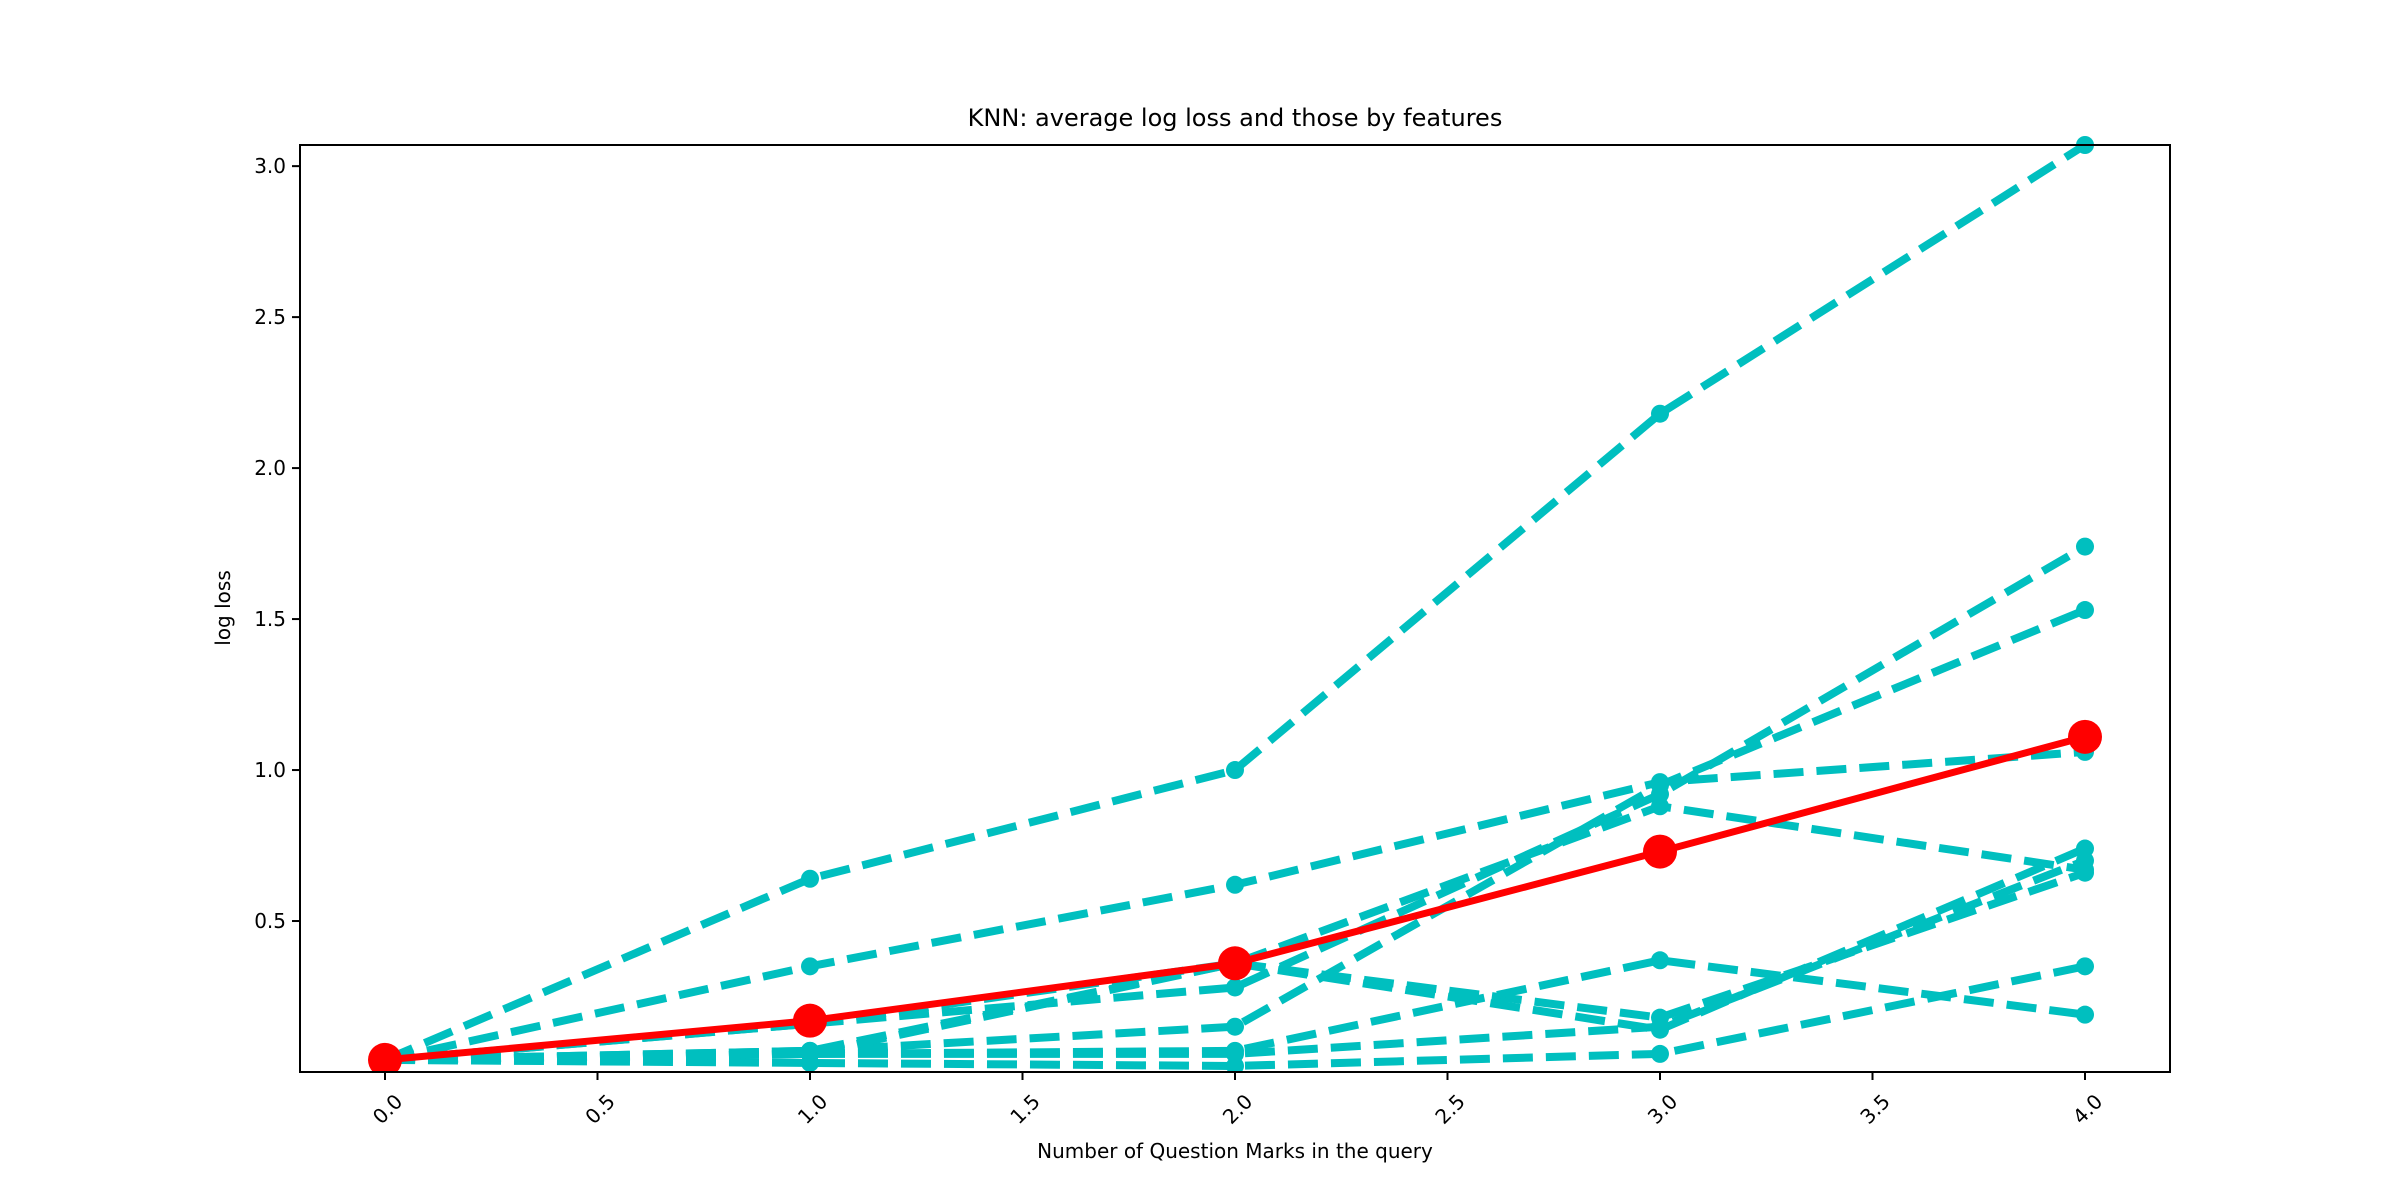 This screenshot has height=1200, width=2400. Describe the element at coordinates (1237, 1108) in the screenshot. I see `x-tick-label: 2.0` at that location.